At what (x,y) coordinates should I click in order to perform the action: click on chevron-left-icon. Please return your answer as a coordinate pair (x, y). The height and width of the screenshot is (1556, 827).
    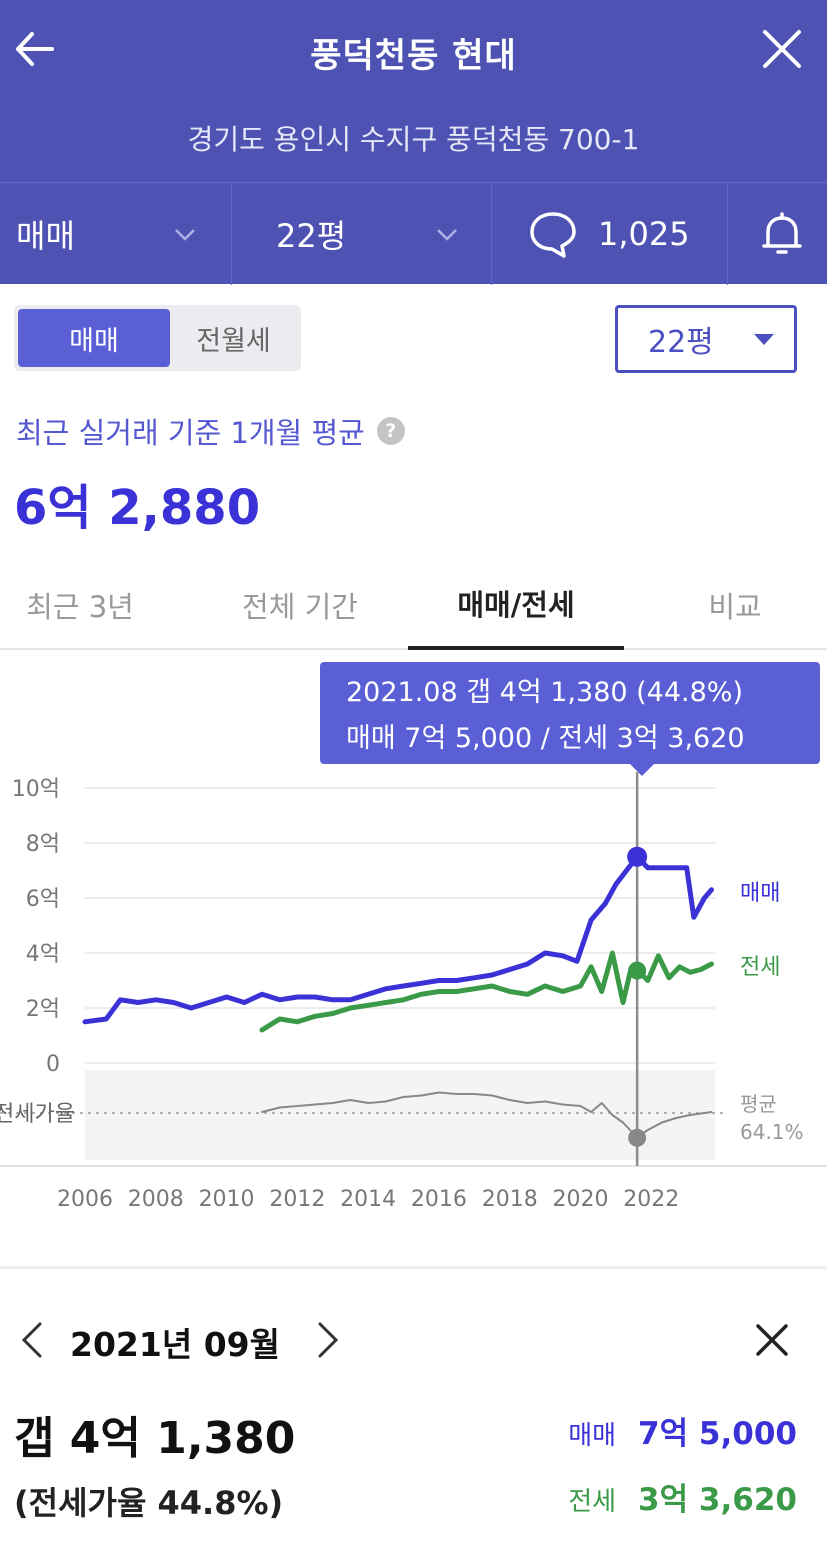
    Looking at the image, I should click on (31, 1340).